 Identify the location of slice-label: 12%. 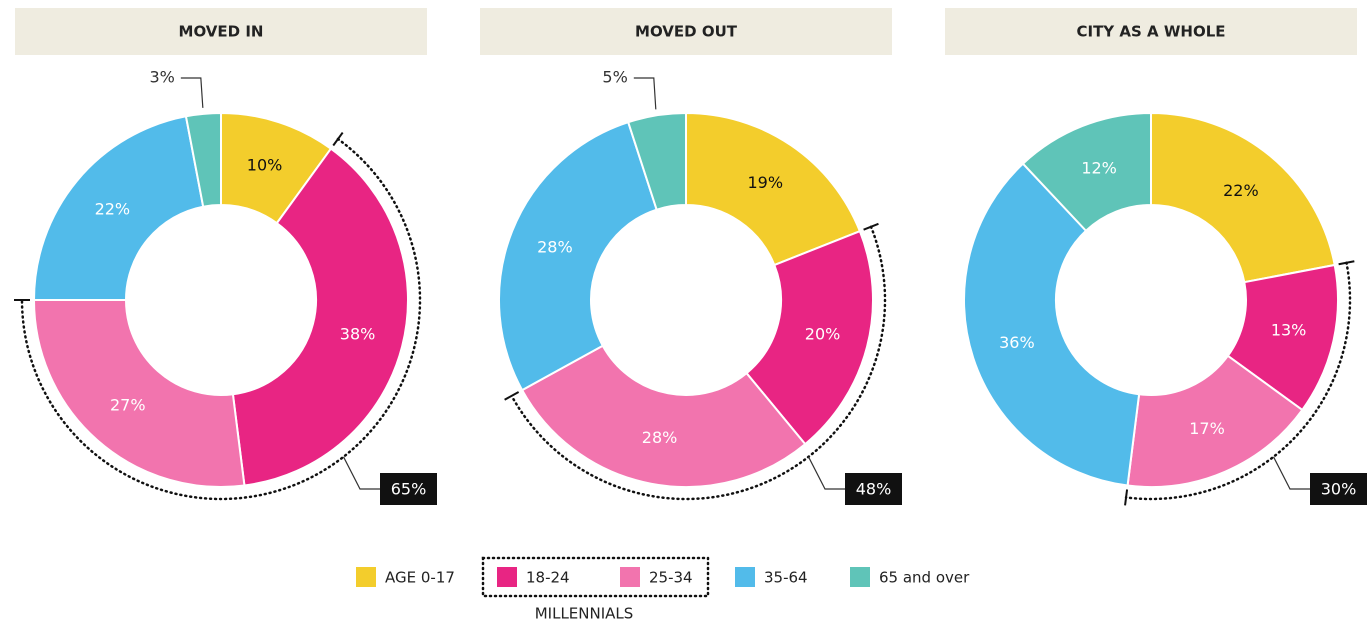
(1099, 167).